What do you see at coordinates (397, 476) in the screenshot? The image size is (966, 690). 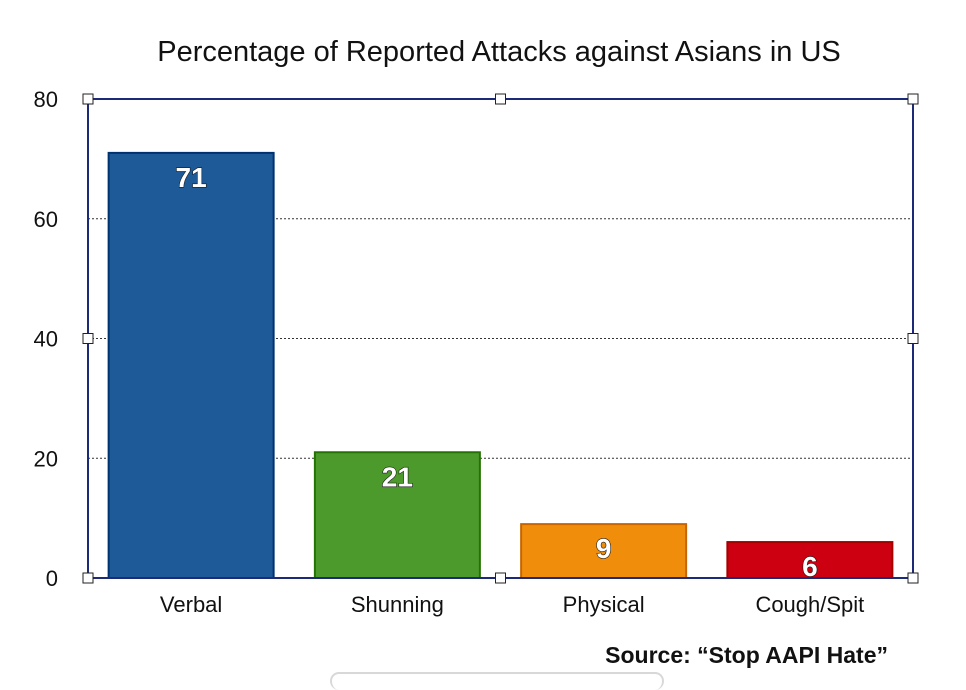 I see `data-label: 21` at bounding box center [397, 476].